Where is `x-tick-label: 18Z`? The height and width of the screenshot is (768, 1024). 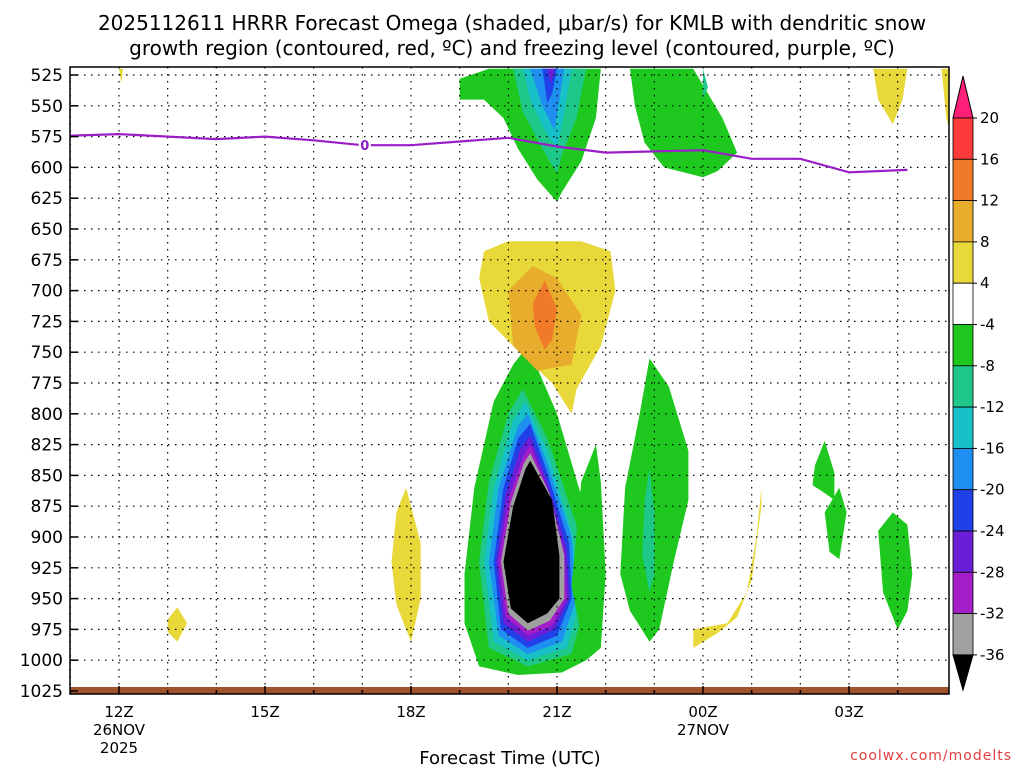 x-tick-label: 18Z is located at coordinates (410, 712).